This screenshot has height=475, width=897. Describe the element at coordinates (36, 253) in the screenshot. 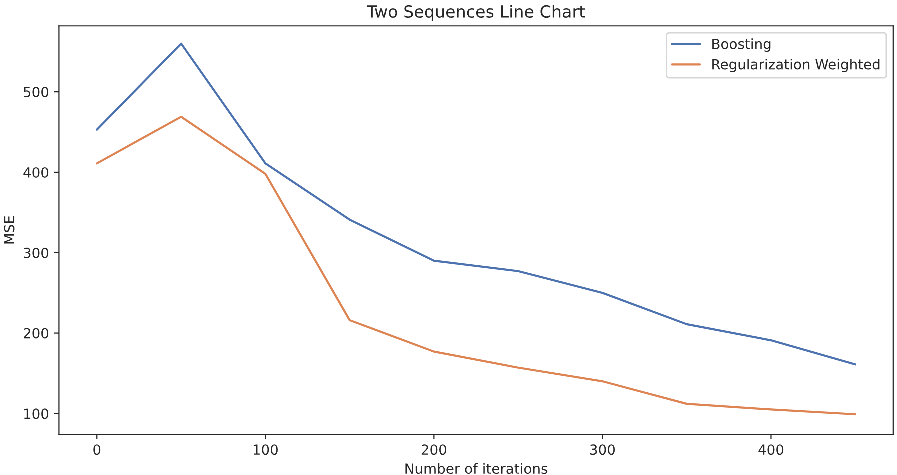

I see `y-tick-label: 300` at that location.